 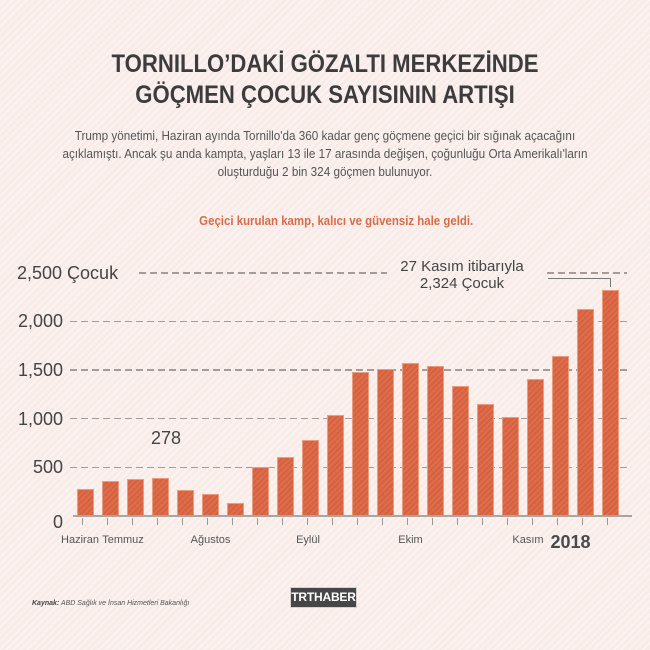 I want to click on gridline-2000, so click(x=348, y=321).